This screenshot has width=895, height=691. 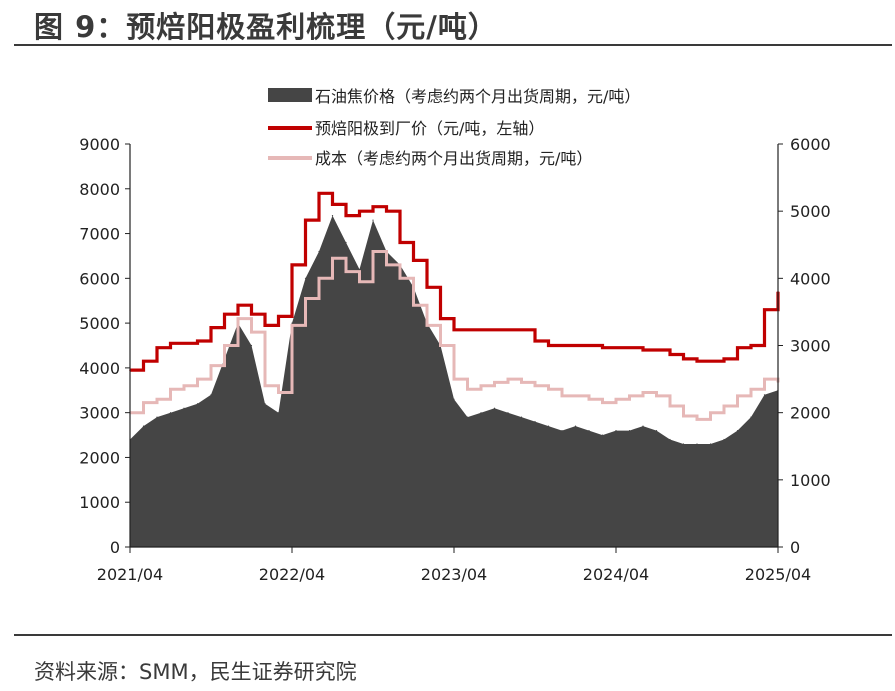 What do you see at coordinates (99, 234) in the screenshot?
I see `left-axis-tick-label: 7000` at bounding box center [99, 234].